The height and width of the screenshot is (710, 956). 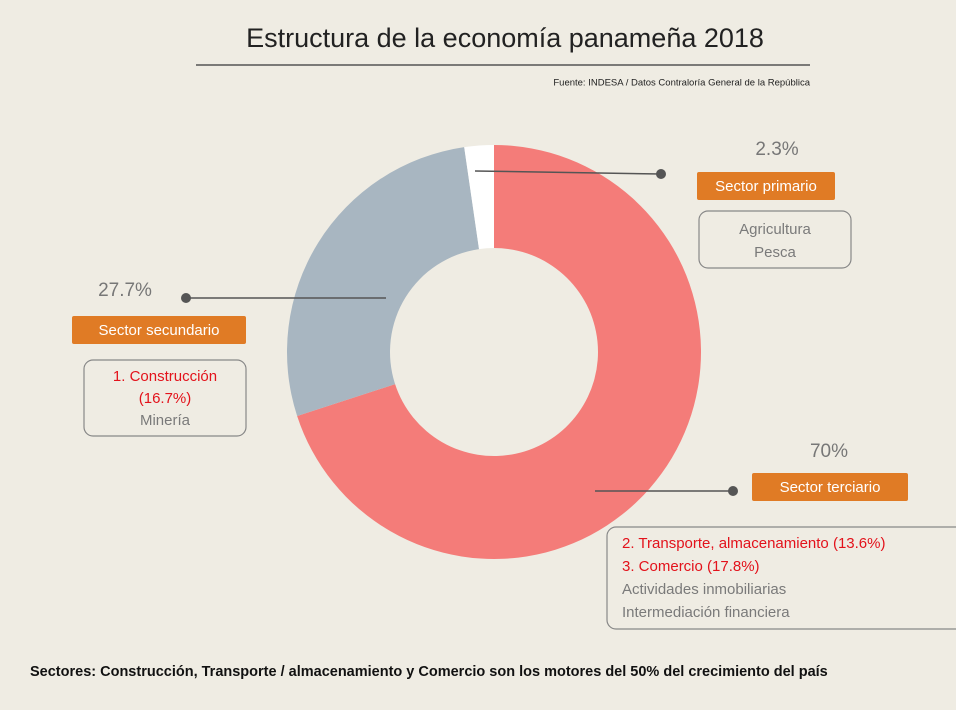 What do you see at coordinates (775, 229) in the screenshot?
I see `detail-text: Agricultura` at bounding box center [775, 229].